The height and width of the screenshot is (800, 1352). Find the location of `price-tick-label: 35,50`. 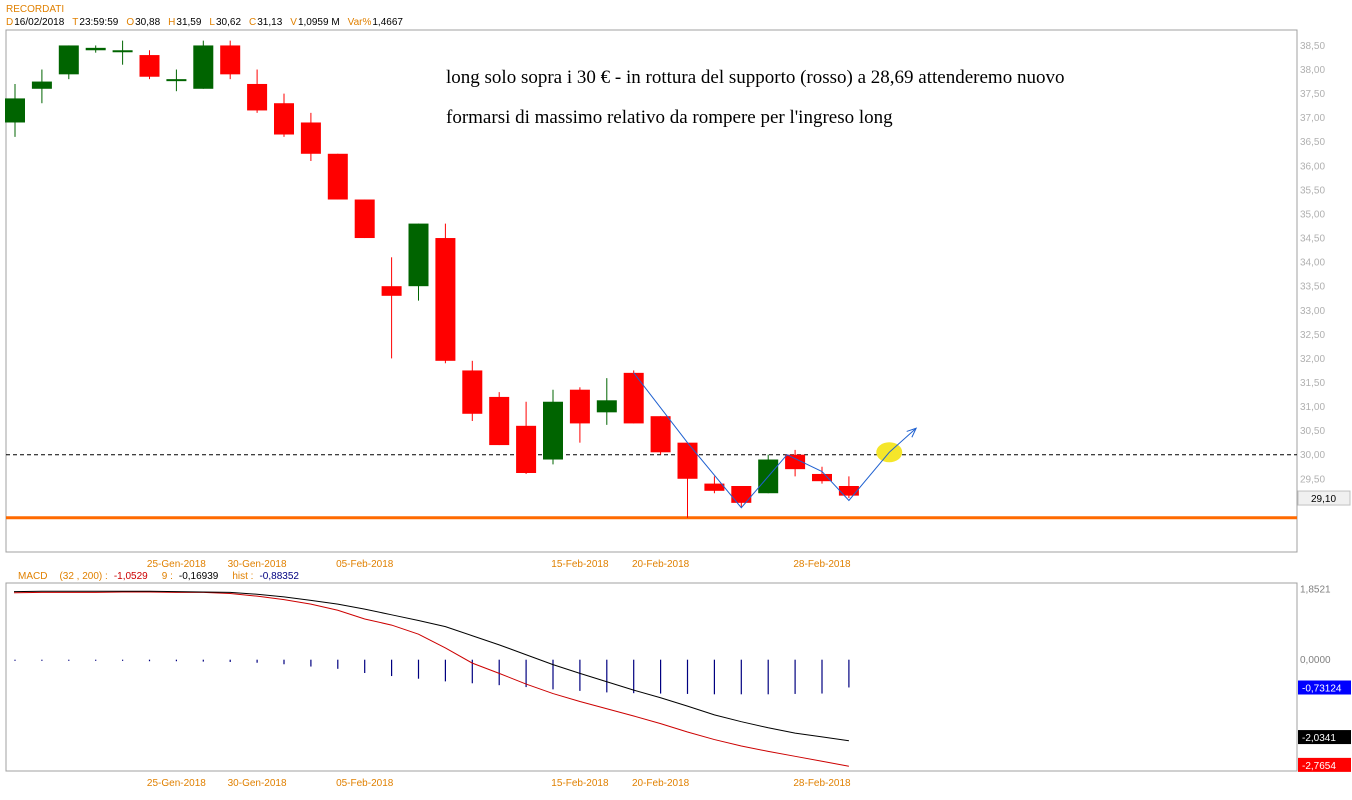

price-tick-label: 35,50 is located at coordinates (1312, 190).